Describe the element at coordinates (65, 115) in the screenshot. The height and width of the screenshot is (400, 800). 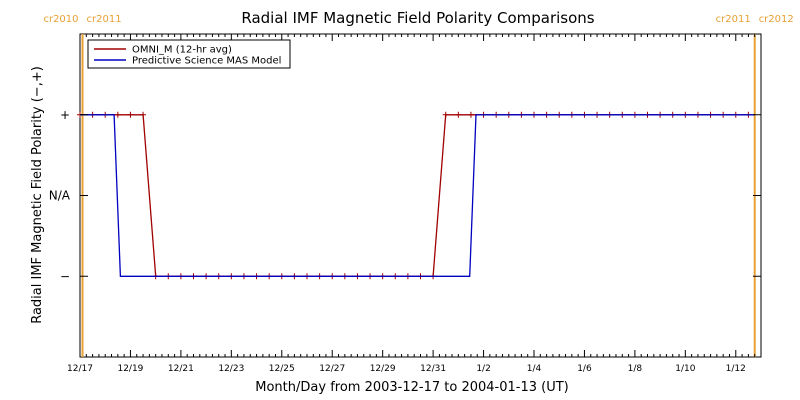
I see `y-tick-label: +` at that location.